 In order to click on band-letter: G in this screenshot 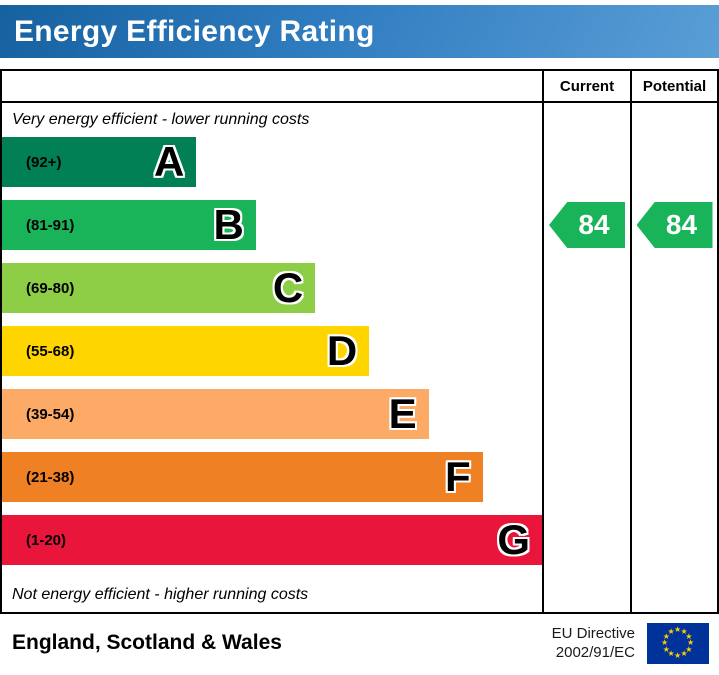, I will do `click(513, 539)`.